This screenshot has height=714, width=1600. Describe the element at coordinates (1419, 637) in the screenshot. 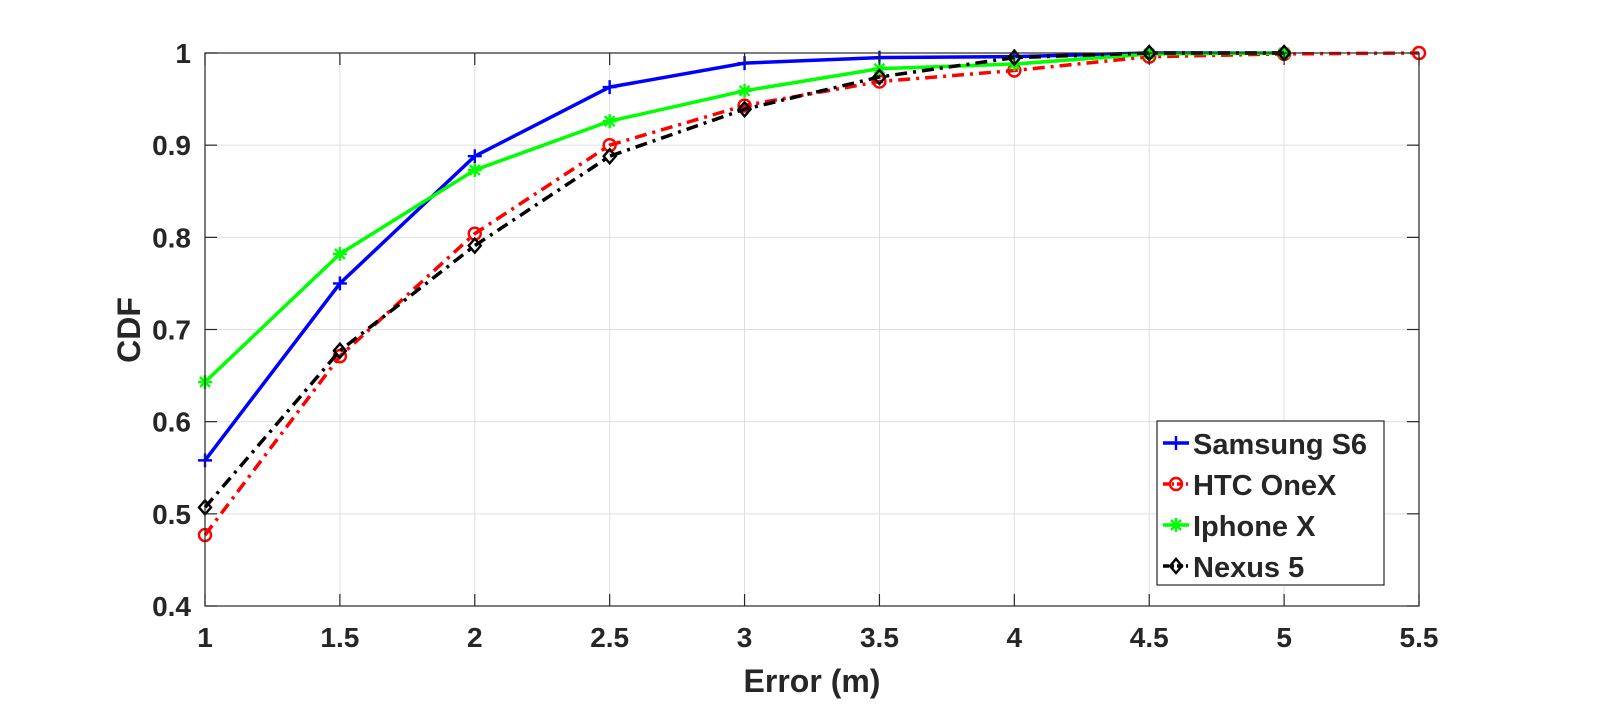

I see `x-tick-label: 5.5` at that location.